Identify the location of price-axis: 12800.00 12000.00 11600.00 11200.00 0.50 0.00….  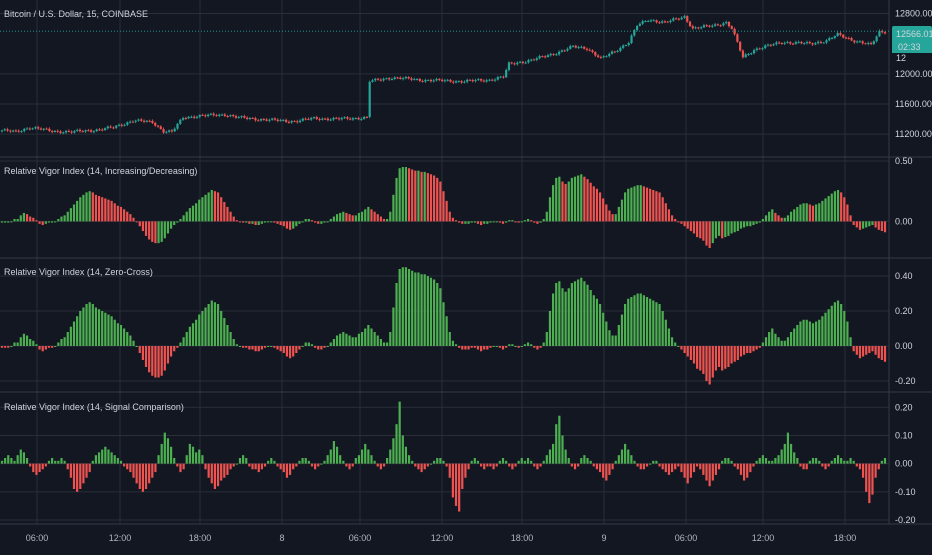
(913, 267).